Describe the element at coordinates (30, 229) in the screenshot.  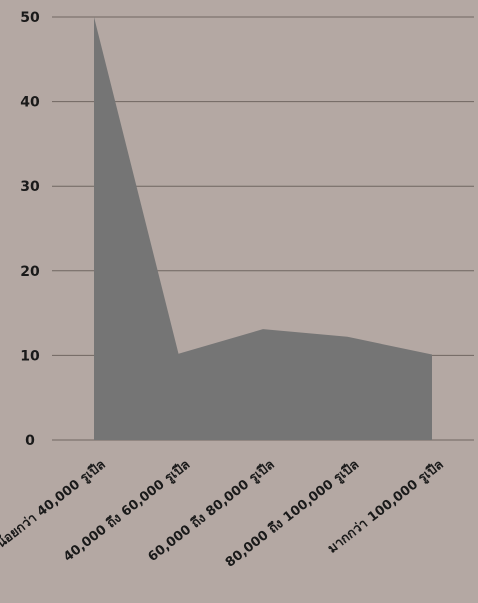
I see `y-axis-ticks: 0 10 20 30 40 50` at that location.